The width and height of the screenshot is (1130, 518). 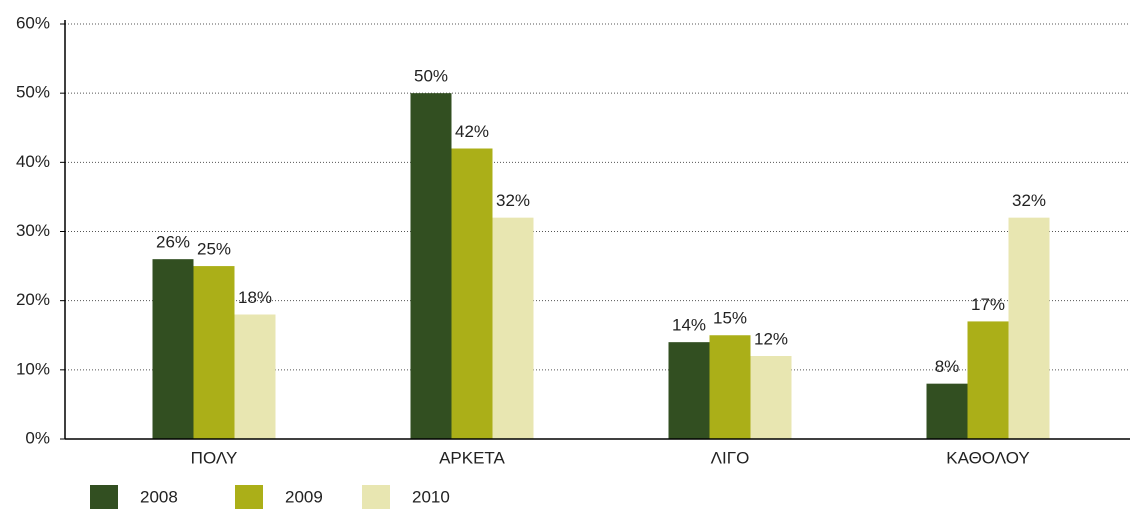 What do you see at coordinates (431, 76) in the screenshot?
I see `data-label: 50%` at bounding box center [431, 76].